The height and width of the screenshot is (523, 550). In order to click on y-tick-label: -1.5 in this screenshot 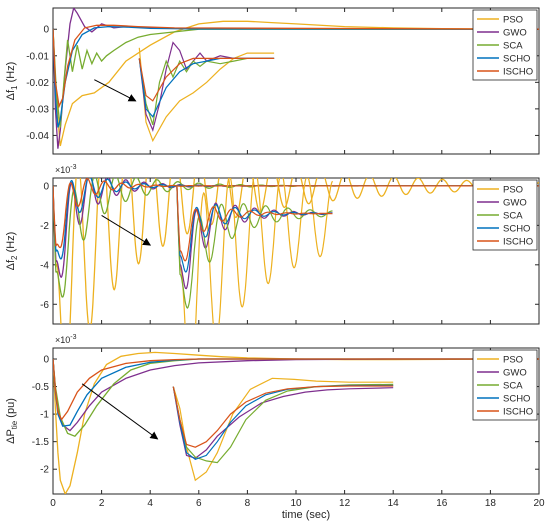, I will do `click(41, 442)`.